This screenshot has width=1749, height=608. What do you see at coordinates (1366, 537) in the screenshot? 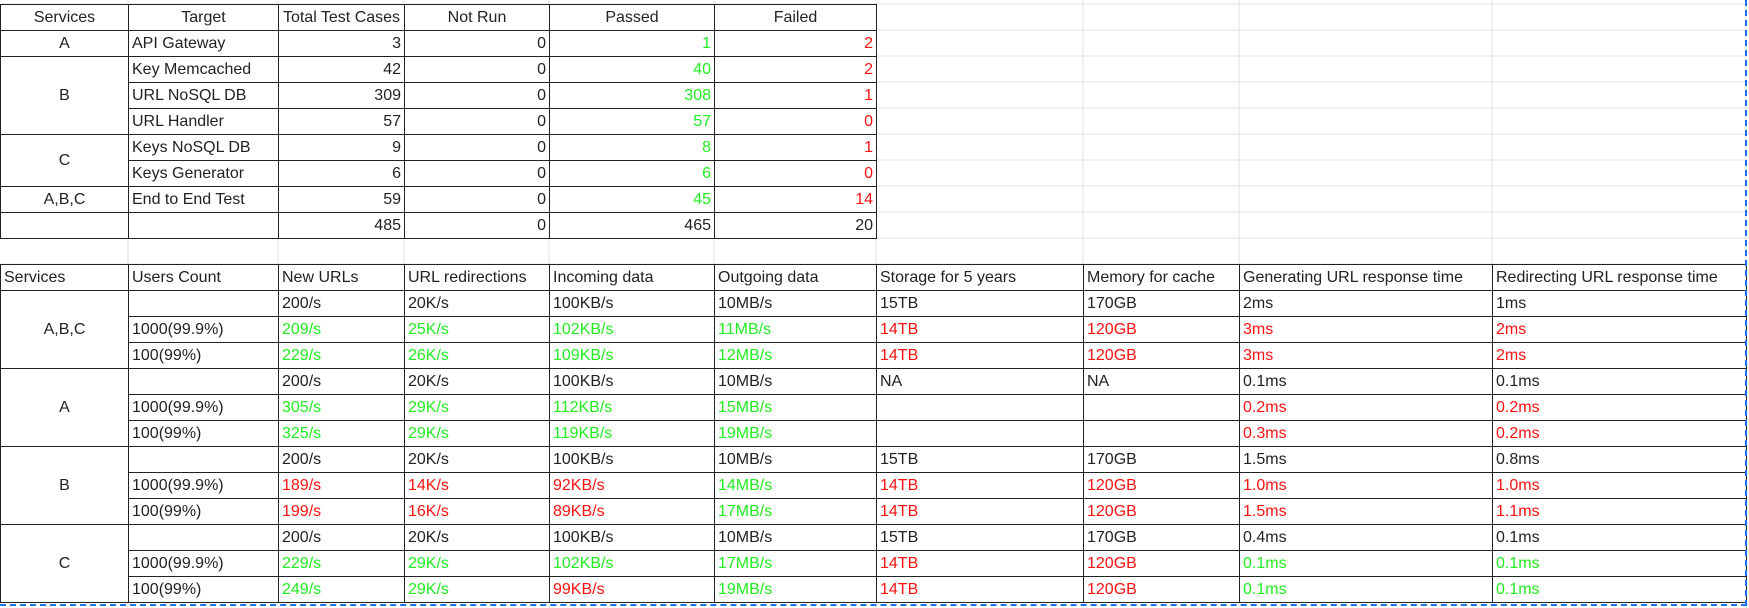
I see `metric-cell: 0.4ms` at bounding box center [1366, 537].